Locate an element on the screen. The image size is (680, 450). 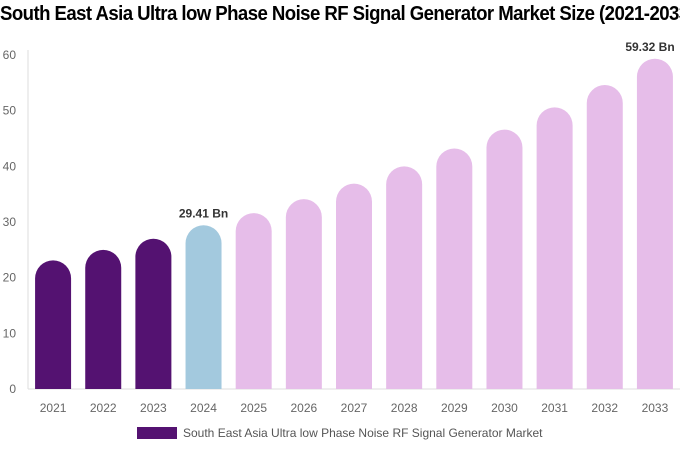
x-tick-label: 2023 is located at coordinates (153, 408).